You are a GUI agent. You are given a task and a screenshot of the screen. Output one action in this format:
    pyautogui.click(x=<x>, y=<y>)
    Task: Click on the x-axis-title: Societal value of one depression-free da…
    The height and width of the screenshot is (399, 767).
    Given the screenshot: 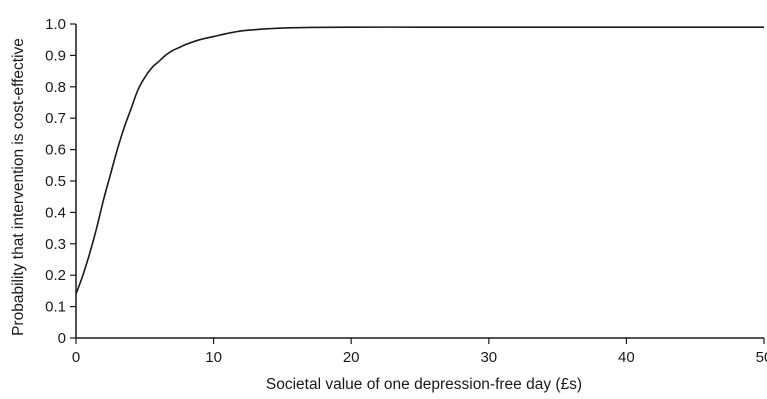 What is the action you would take?
    pyautogui.click(x=424, y=384)
    